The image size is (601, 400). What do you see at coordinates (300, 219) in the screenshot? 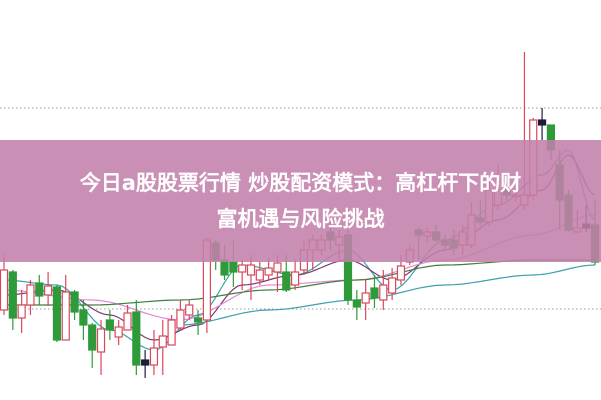
I see `banner-title-line-2: 富机遇与风险挑战` at bounding box center [300, 219].